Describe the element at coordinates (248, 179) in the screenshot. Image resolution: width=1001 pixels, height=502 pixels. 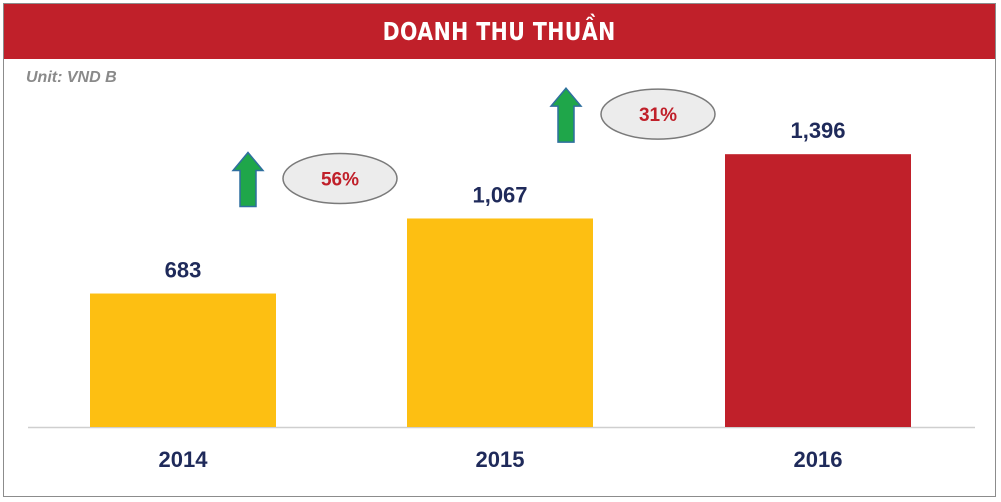
I see `growth-arrow-icon-2015` at that location.